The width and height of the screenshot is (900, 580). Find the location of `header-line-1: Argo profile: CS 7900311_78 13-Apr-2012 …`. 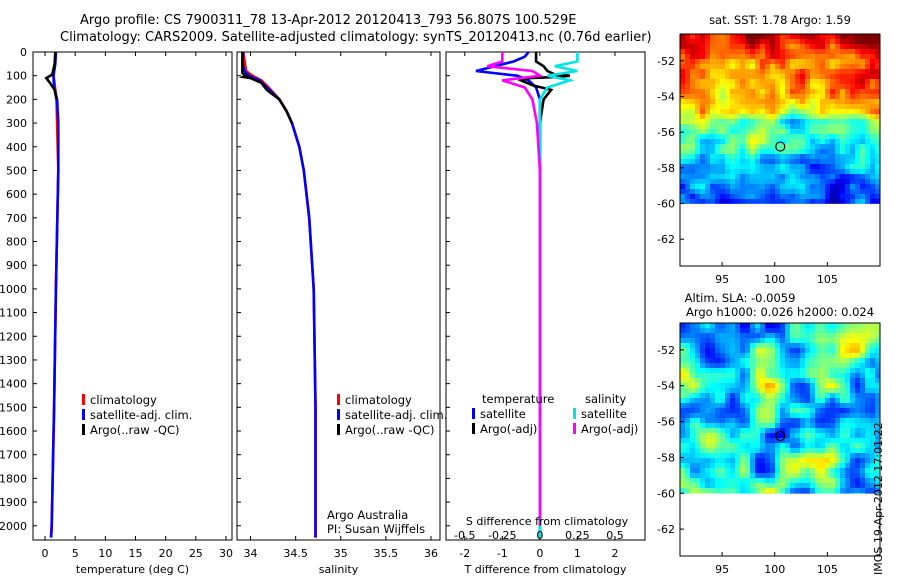

header-line-1: Argo profile: CS 7900311_78 13-Apr-2012 … is located at coordinates (328, 20).